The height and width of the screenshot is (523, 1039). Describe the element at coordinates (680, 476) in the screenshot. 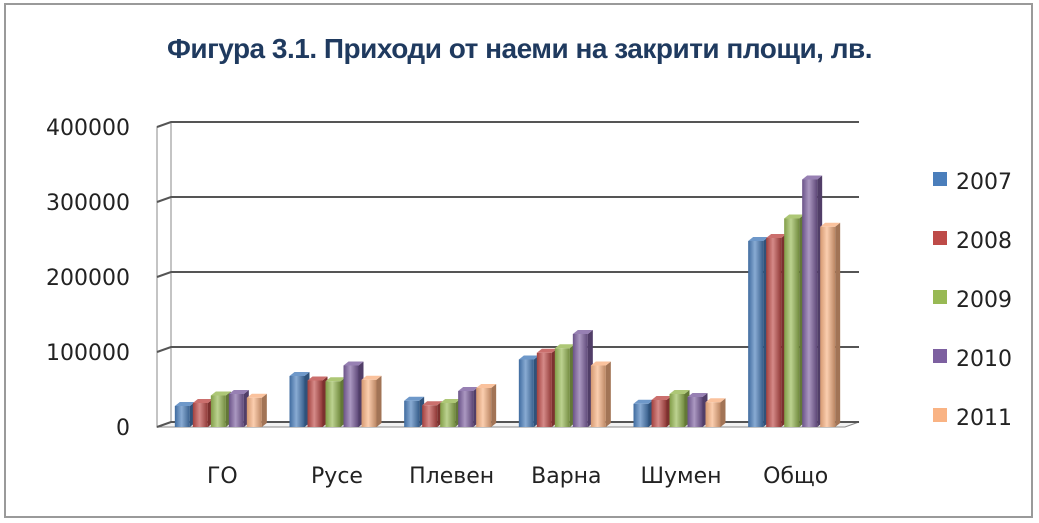

I see `x-tick-label: Шумен` at that location.